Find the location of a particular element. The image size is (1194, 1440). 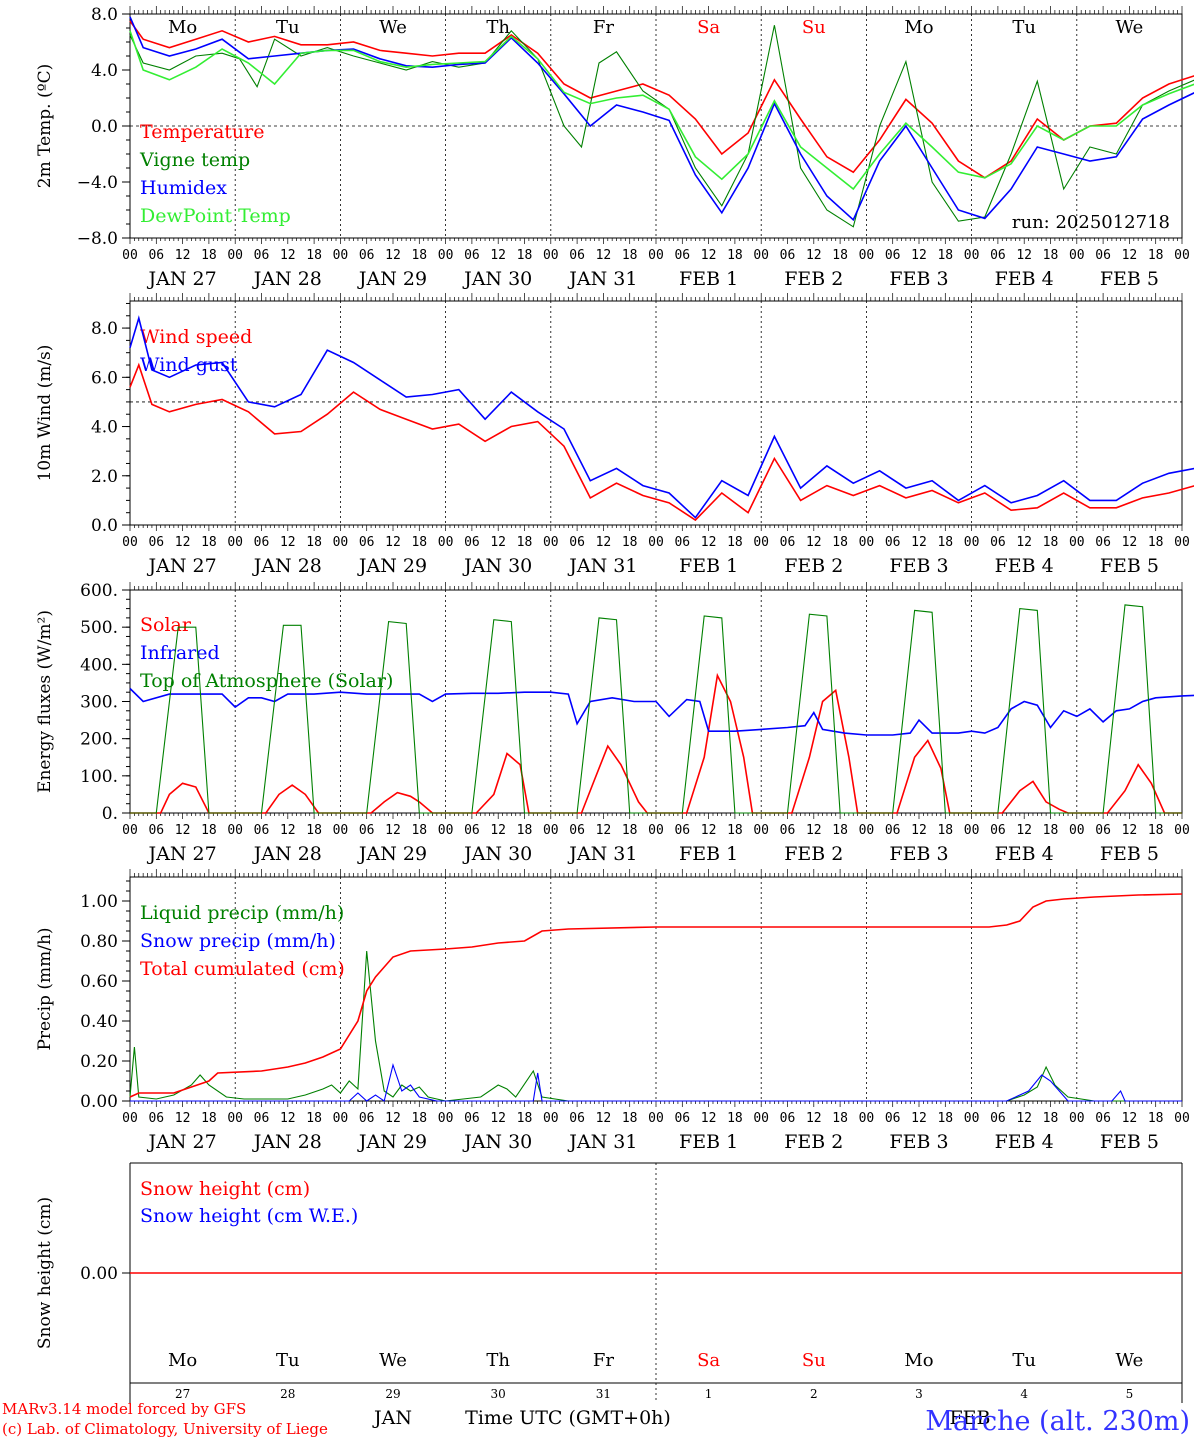

day-number-label: 1 is located at coordinates (709, 1394).